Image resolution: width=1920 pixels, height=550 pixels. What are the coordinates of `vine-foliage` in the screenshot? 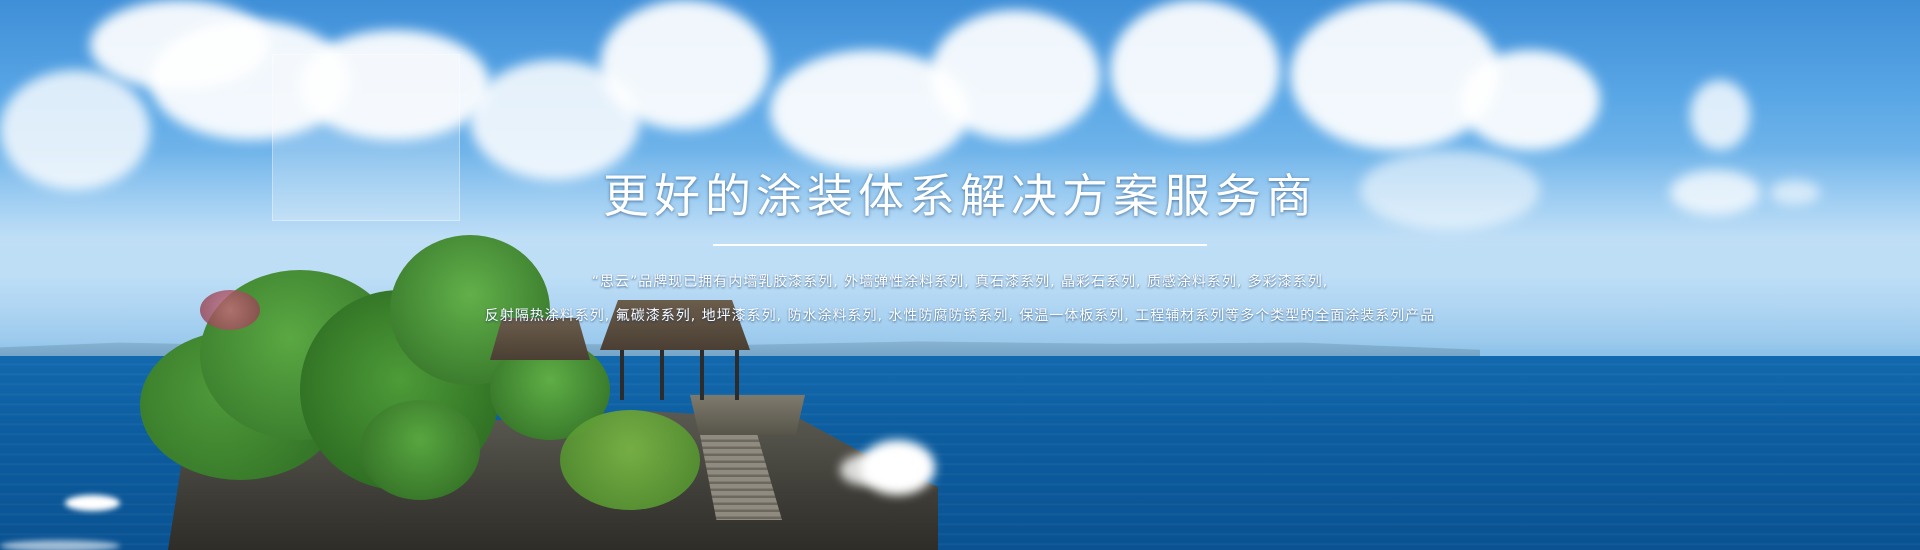 It's located at (630, 460).